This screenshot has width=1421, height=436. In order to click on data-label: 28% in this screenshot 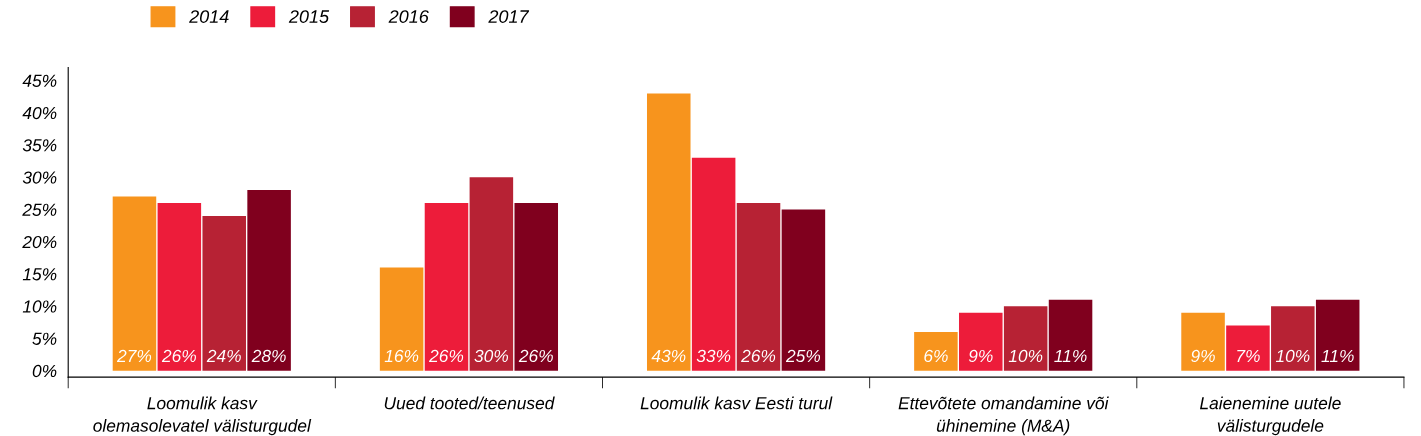, I will do `click(268, 356)`.